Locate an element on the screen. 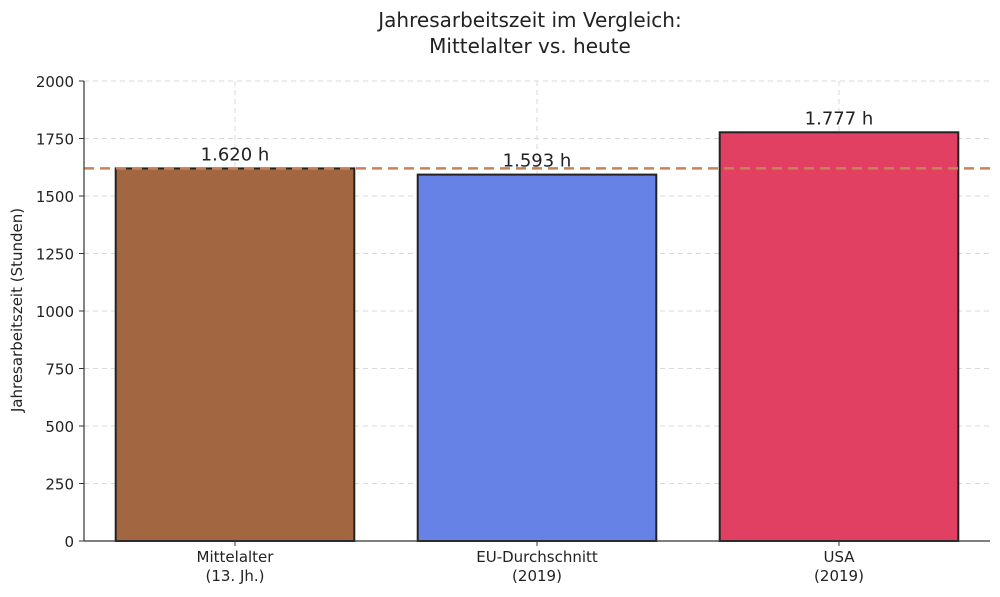  y-tick-label: 1000 is located at coordinates (55, 312).